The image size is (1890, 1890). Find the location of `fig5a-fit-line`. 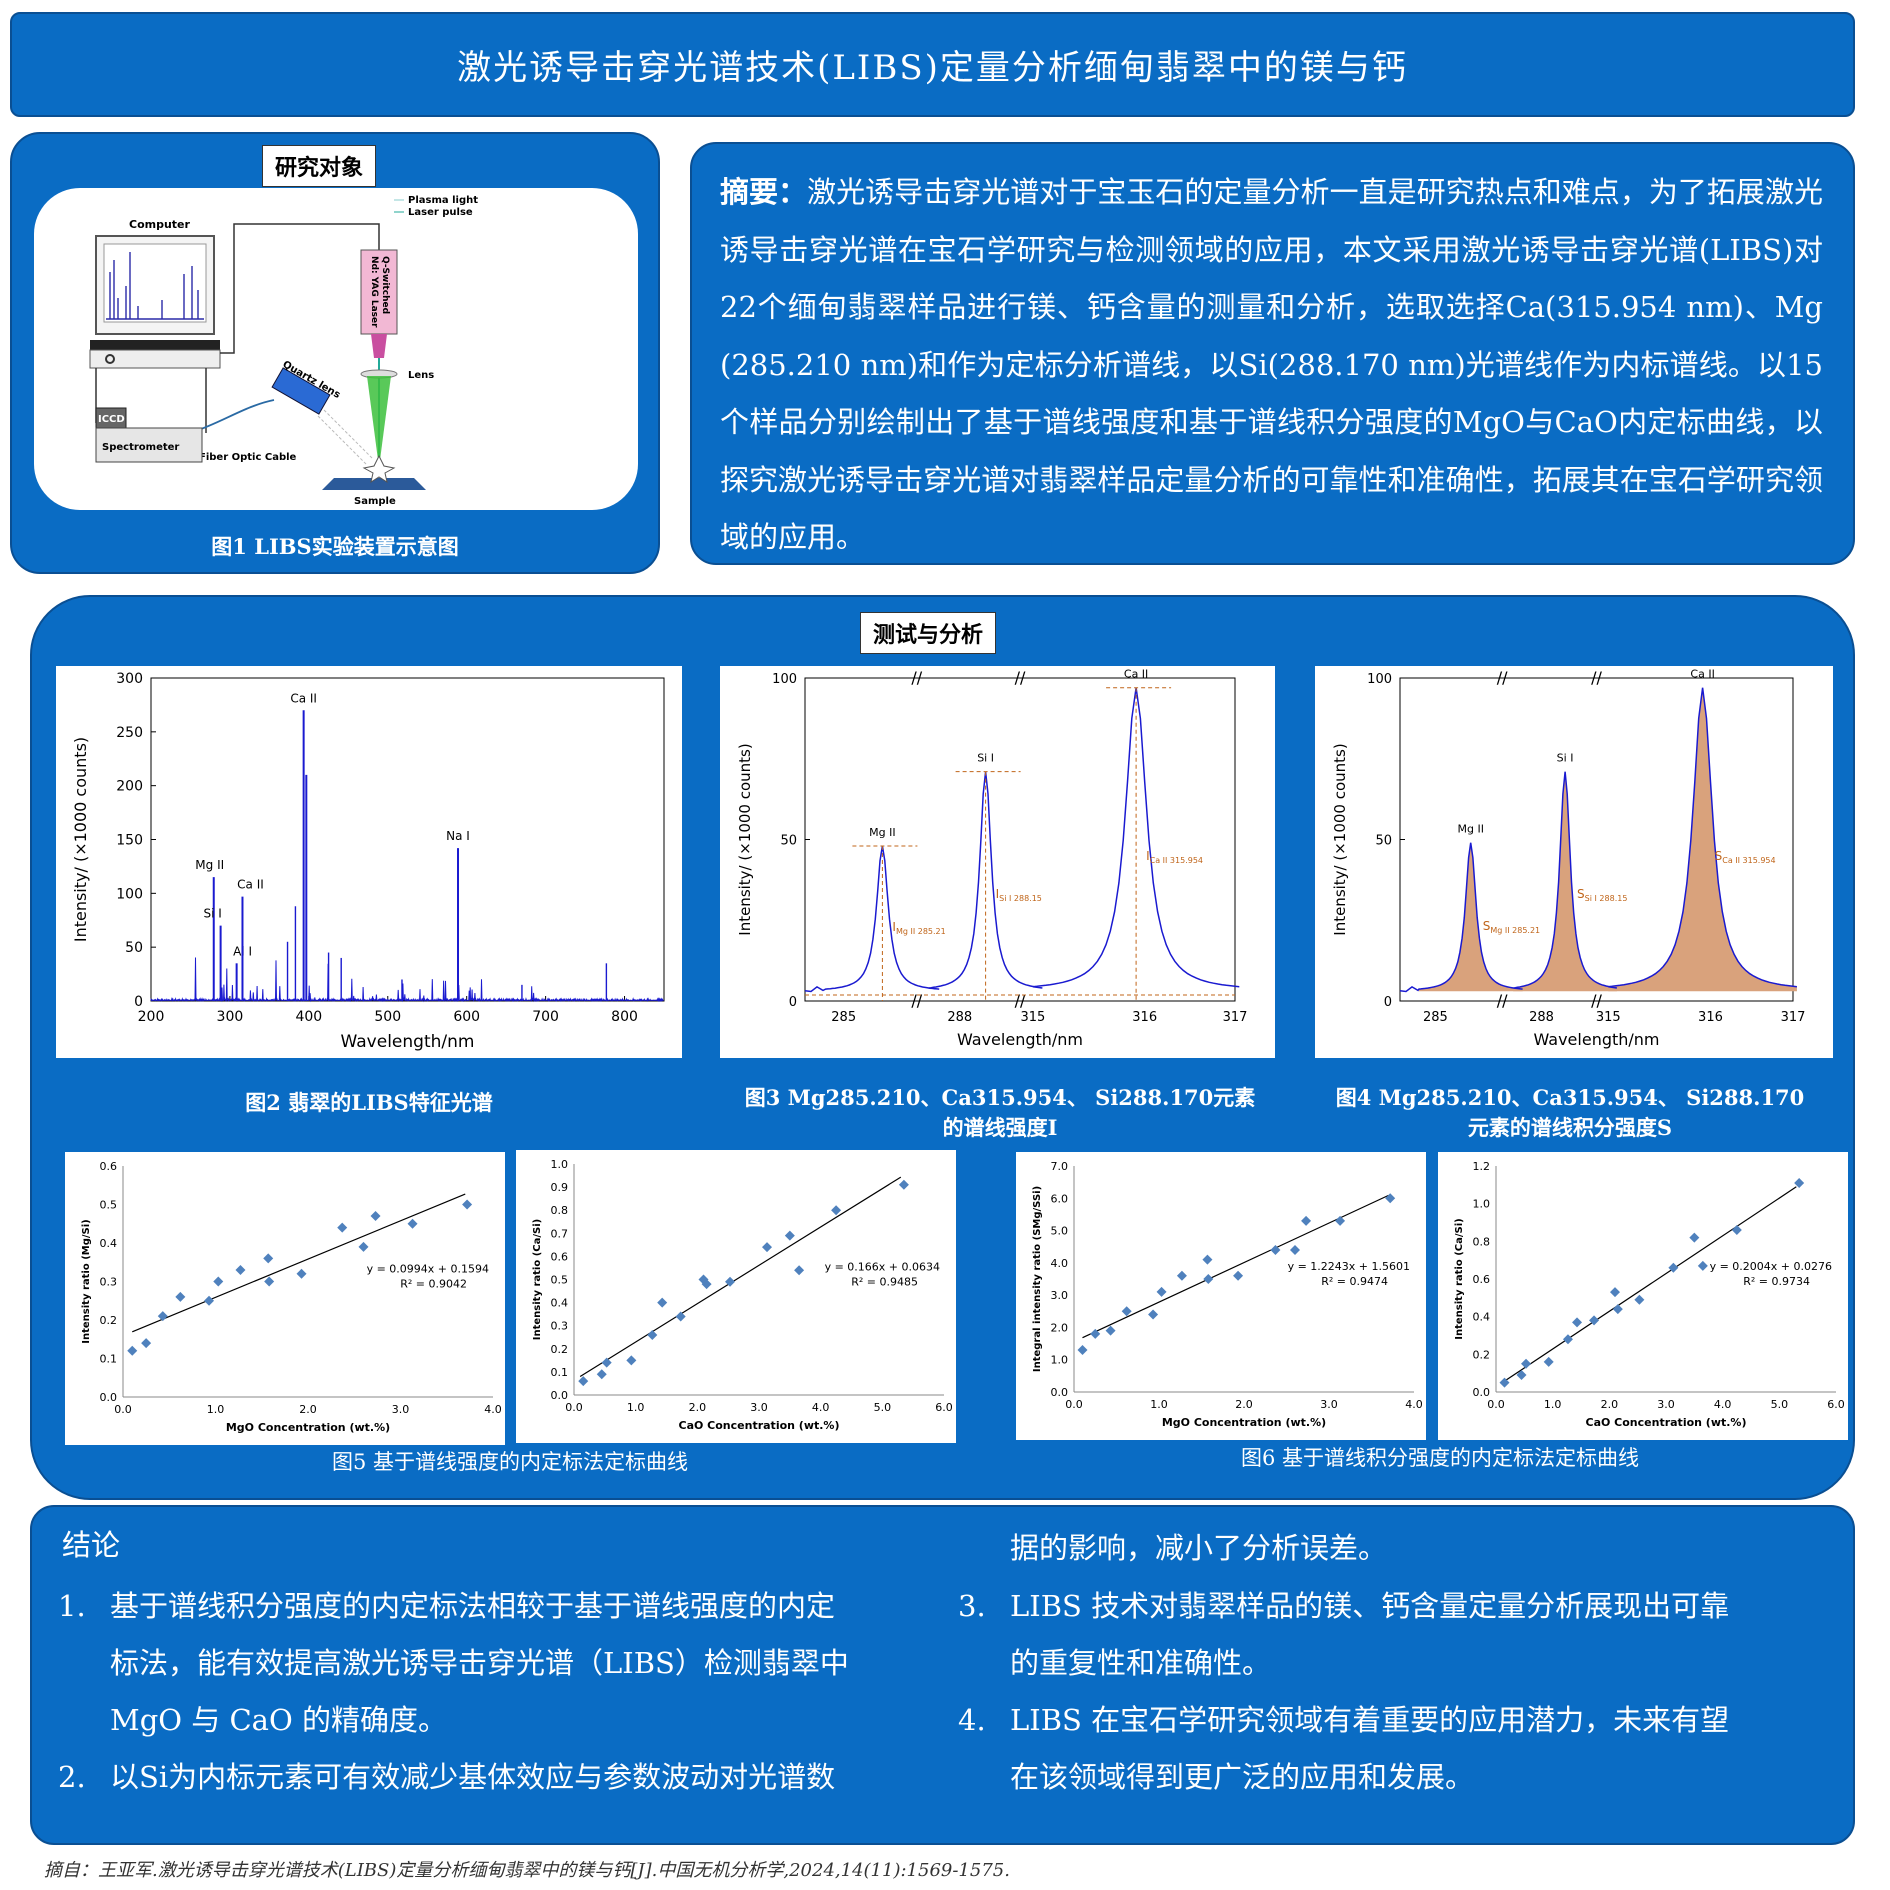

fig5a-fit-line is located at coordinates (299, 1263).